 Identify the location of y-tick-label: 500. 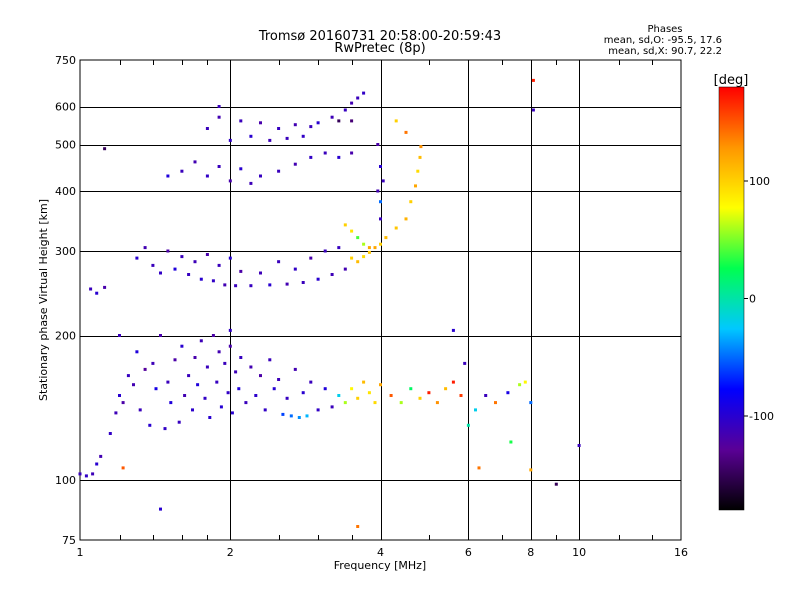
(65, 145).